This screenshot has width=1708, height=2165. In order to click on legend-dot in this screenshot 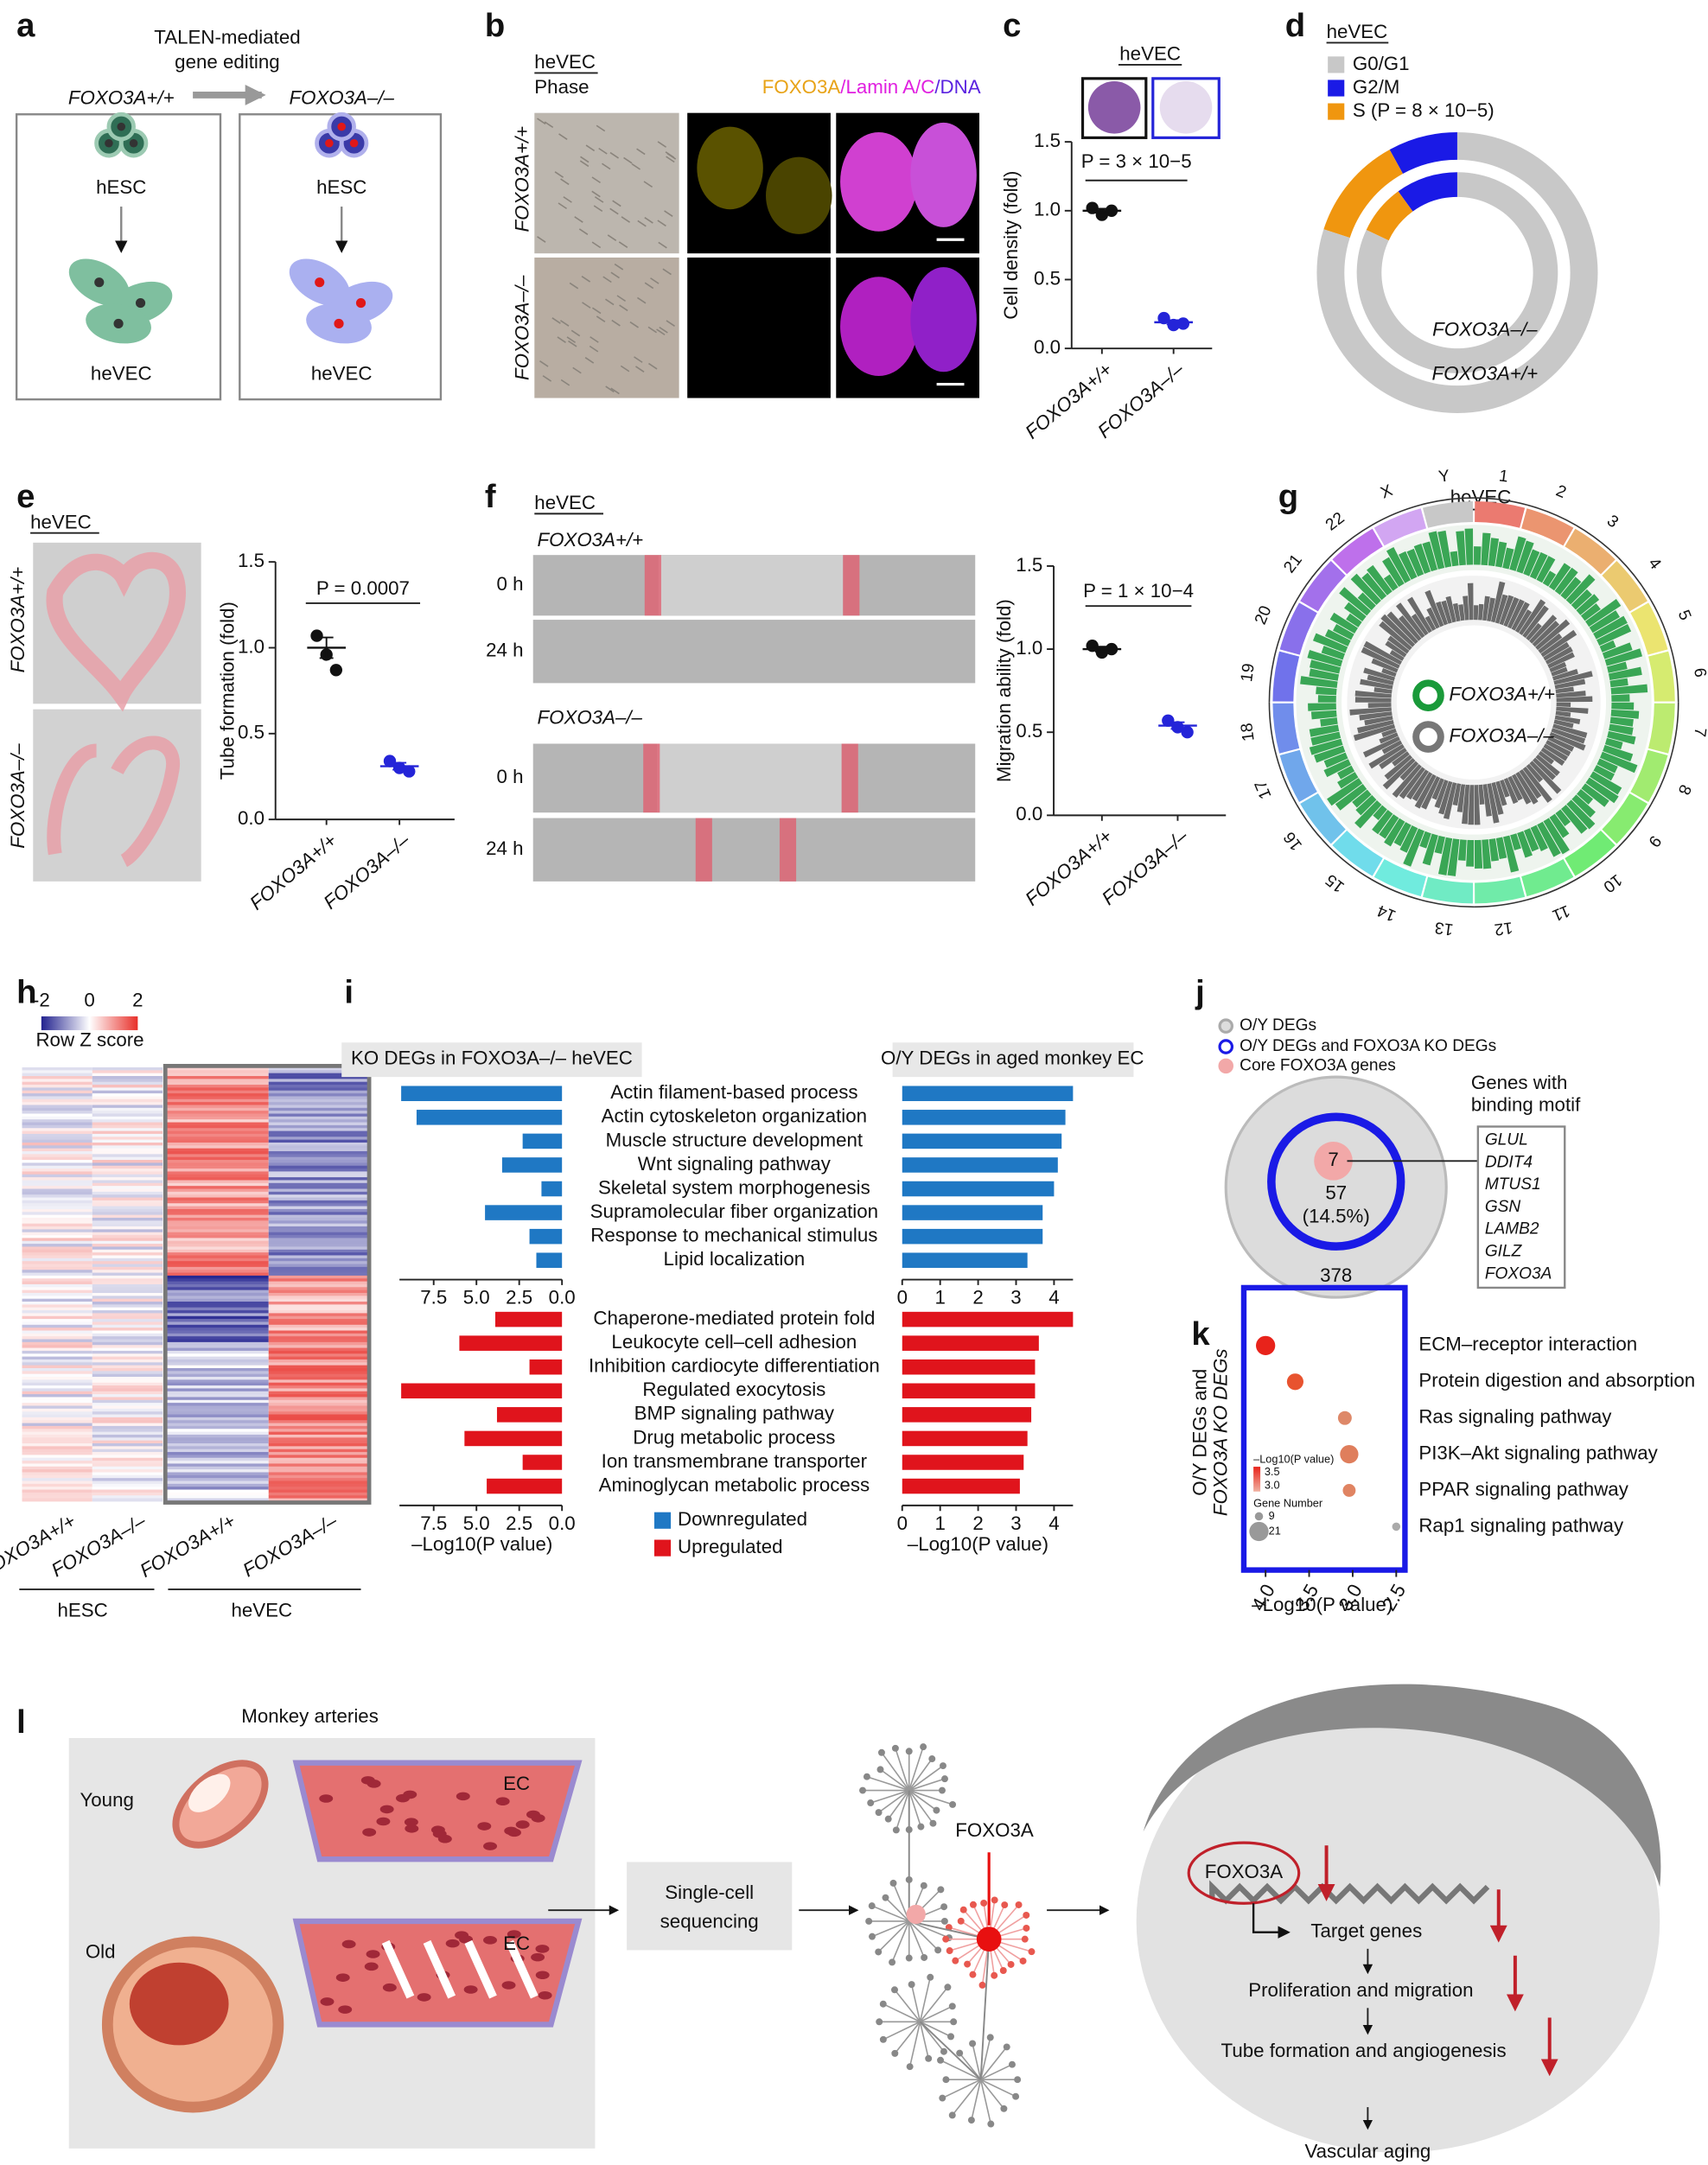, I will do `click(1226, 1046)`.